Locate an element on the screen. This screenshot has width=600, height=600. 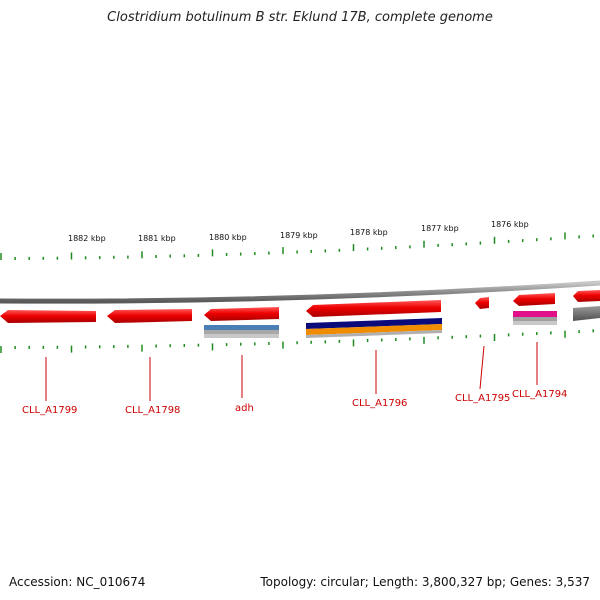
outer-tick-marks is located at coordinates (297, 246).